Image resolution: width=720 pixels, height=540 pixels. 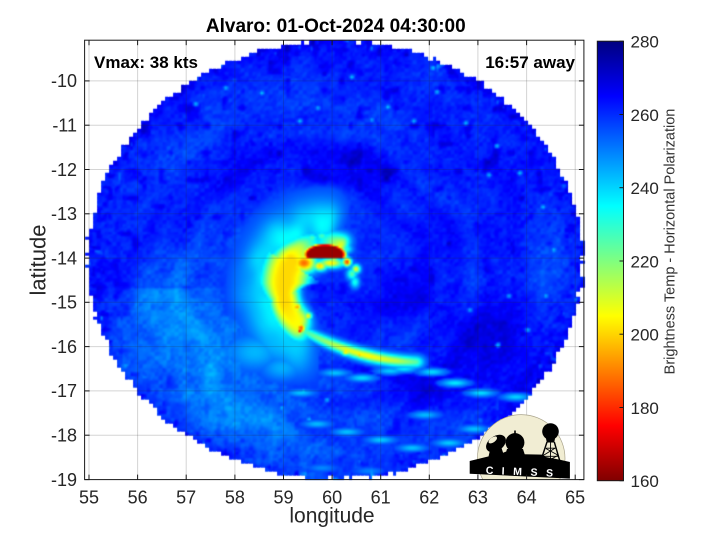 I want to click on svg-text: 280, so click(x=645, y=42).